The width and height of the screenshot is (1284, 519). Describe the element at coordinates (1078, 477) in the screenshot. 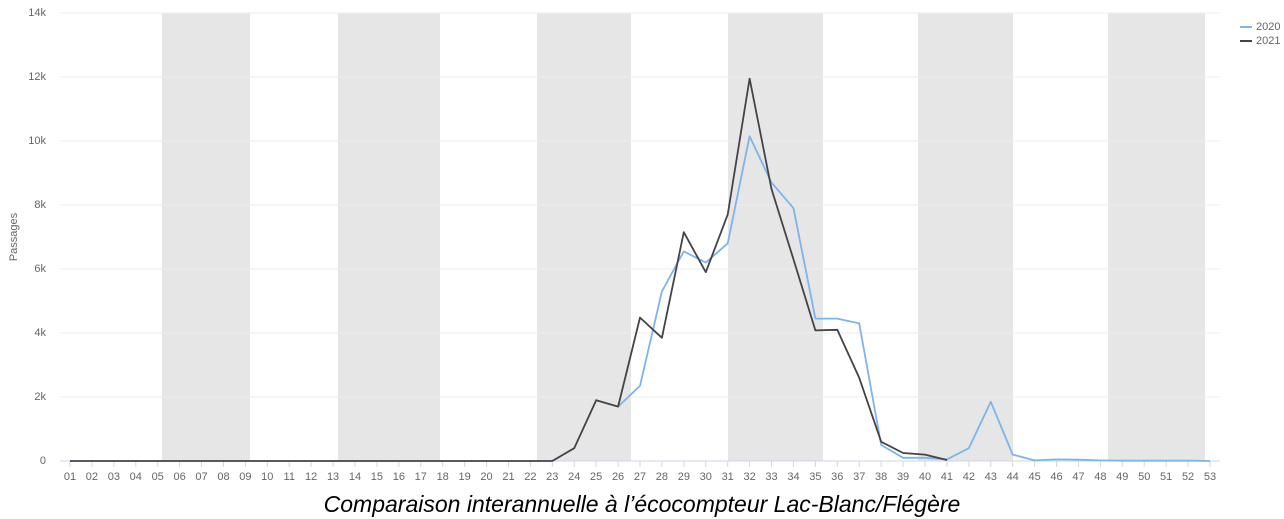

I see `x-tick-label: 47` at that location.